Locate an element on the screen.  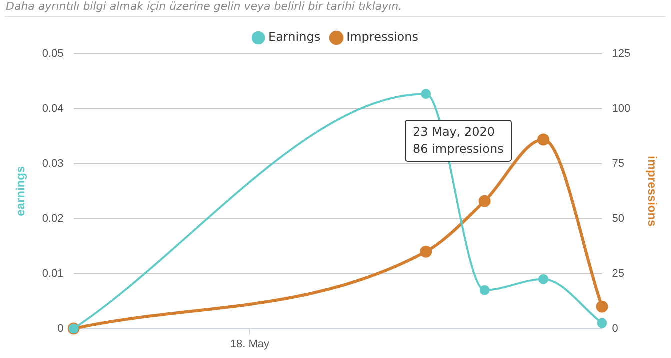
legend-label: Earnings is located at coordinates (294, 37).